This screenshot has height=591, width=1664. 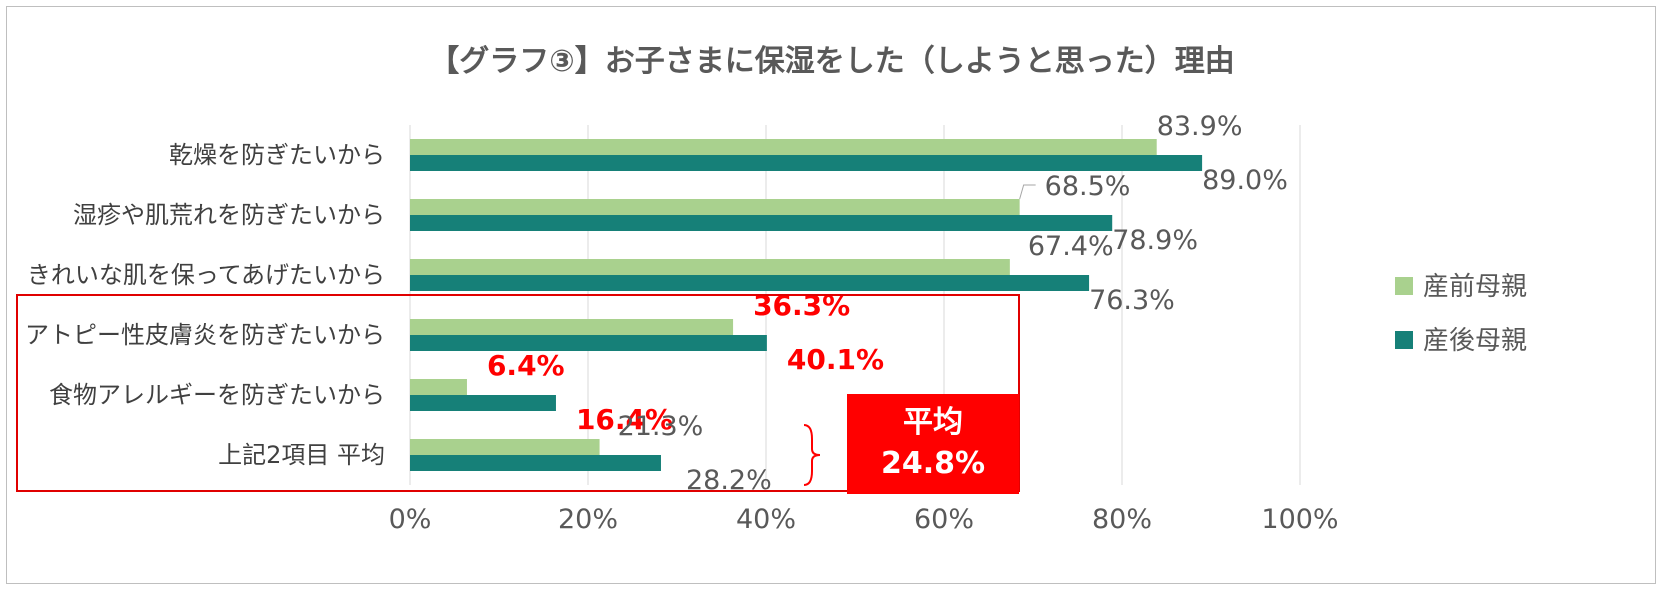 I want to click on x-tick-label: 60%, so click(x=944, y=519).